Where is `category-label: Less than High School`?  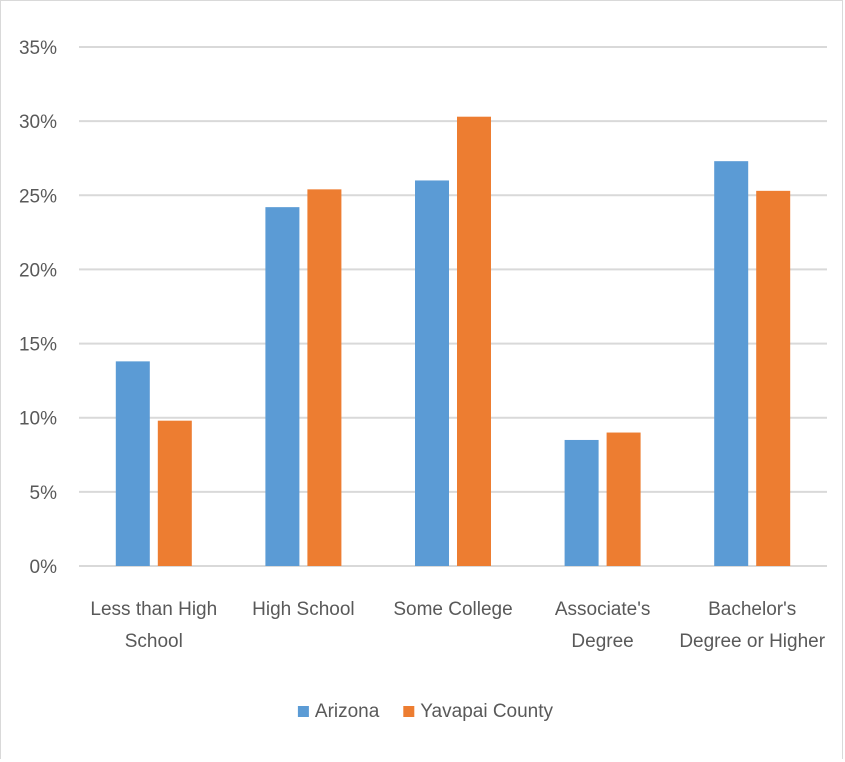 category-label: Less than High School is located at coordinates (153, 625).